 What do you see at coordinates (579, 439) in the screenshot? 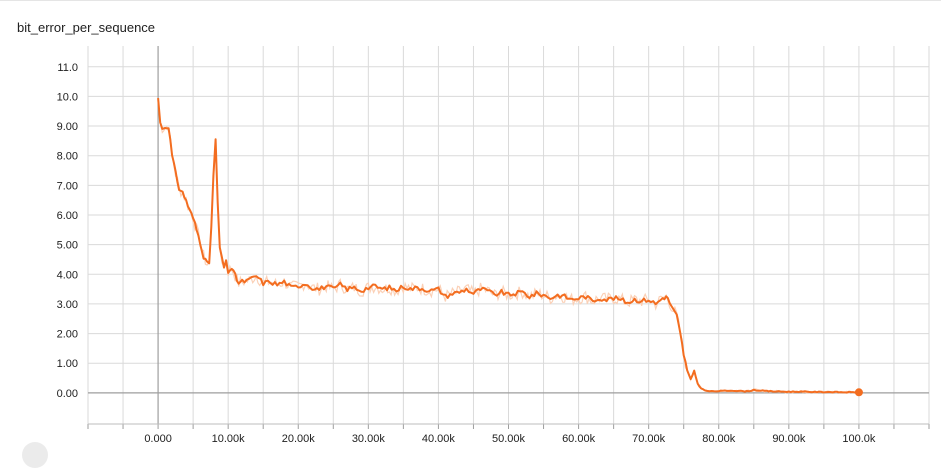
I see `x-tick-label: 60.00k` at bounding box center [579, 439].